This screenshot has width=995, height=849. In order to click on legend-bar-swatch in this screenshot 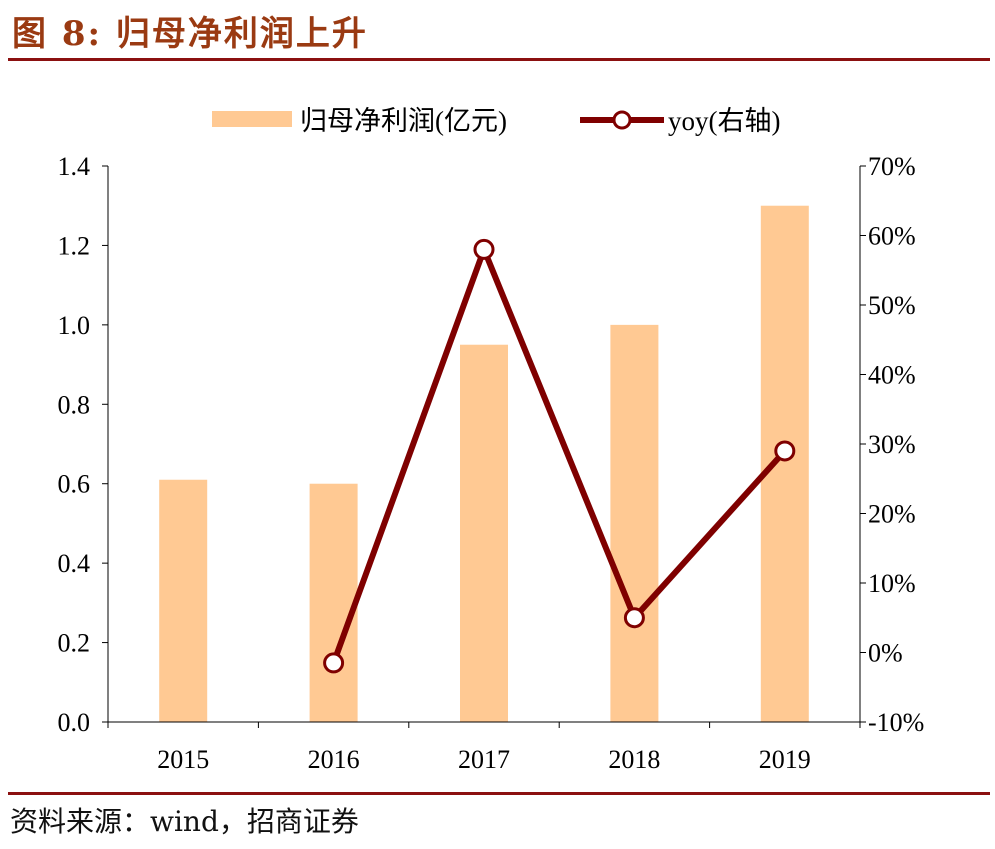, I will do `click(252, 119)`.